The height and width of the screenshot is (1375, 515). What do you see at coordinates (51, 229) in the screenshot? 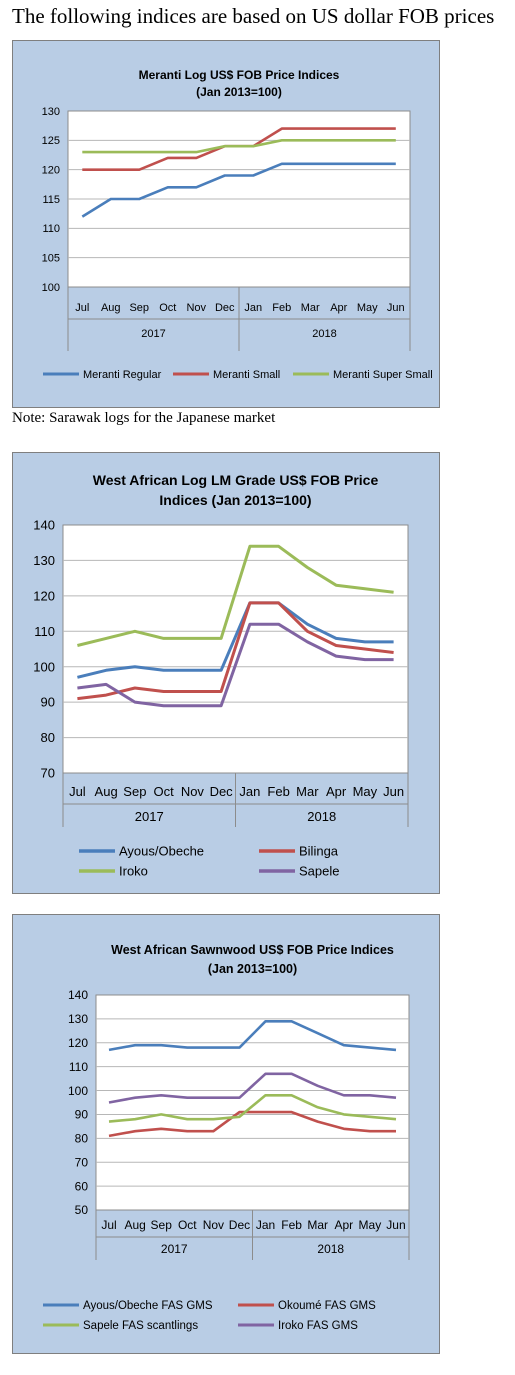
I see `meranti-y-tick-label: 110` at bounding box center [51, 229].